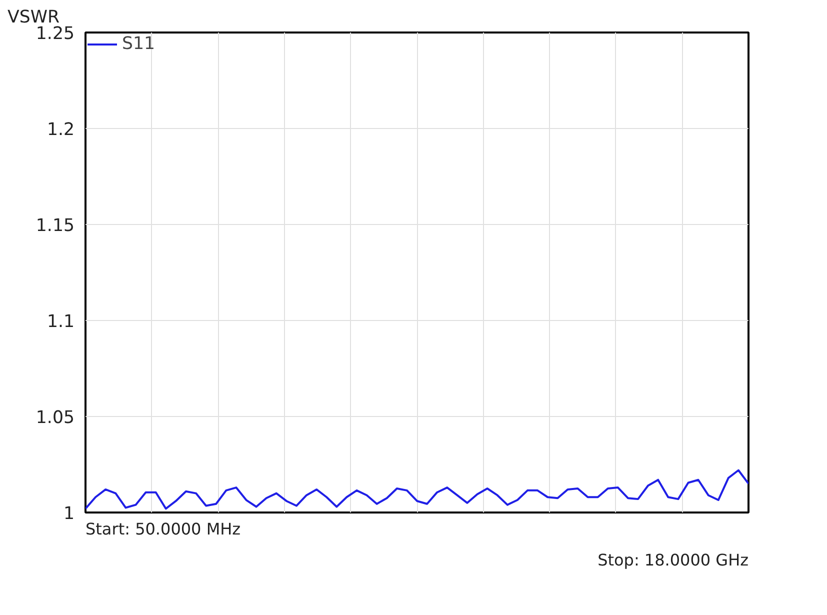 The height and width of the screenshot is (615, 827). What do you see at coordinates (55, 226) in the screenshot?
I see `y-tick-label: 1.15` at bounding box center [55, 226].